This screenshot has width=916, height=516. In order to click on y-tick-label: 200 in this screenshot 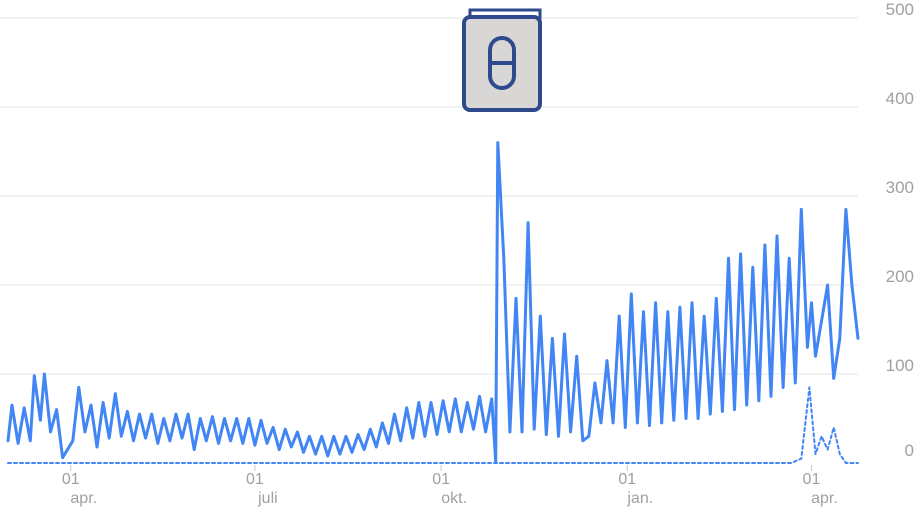, I will do `click(900, 276)`.